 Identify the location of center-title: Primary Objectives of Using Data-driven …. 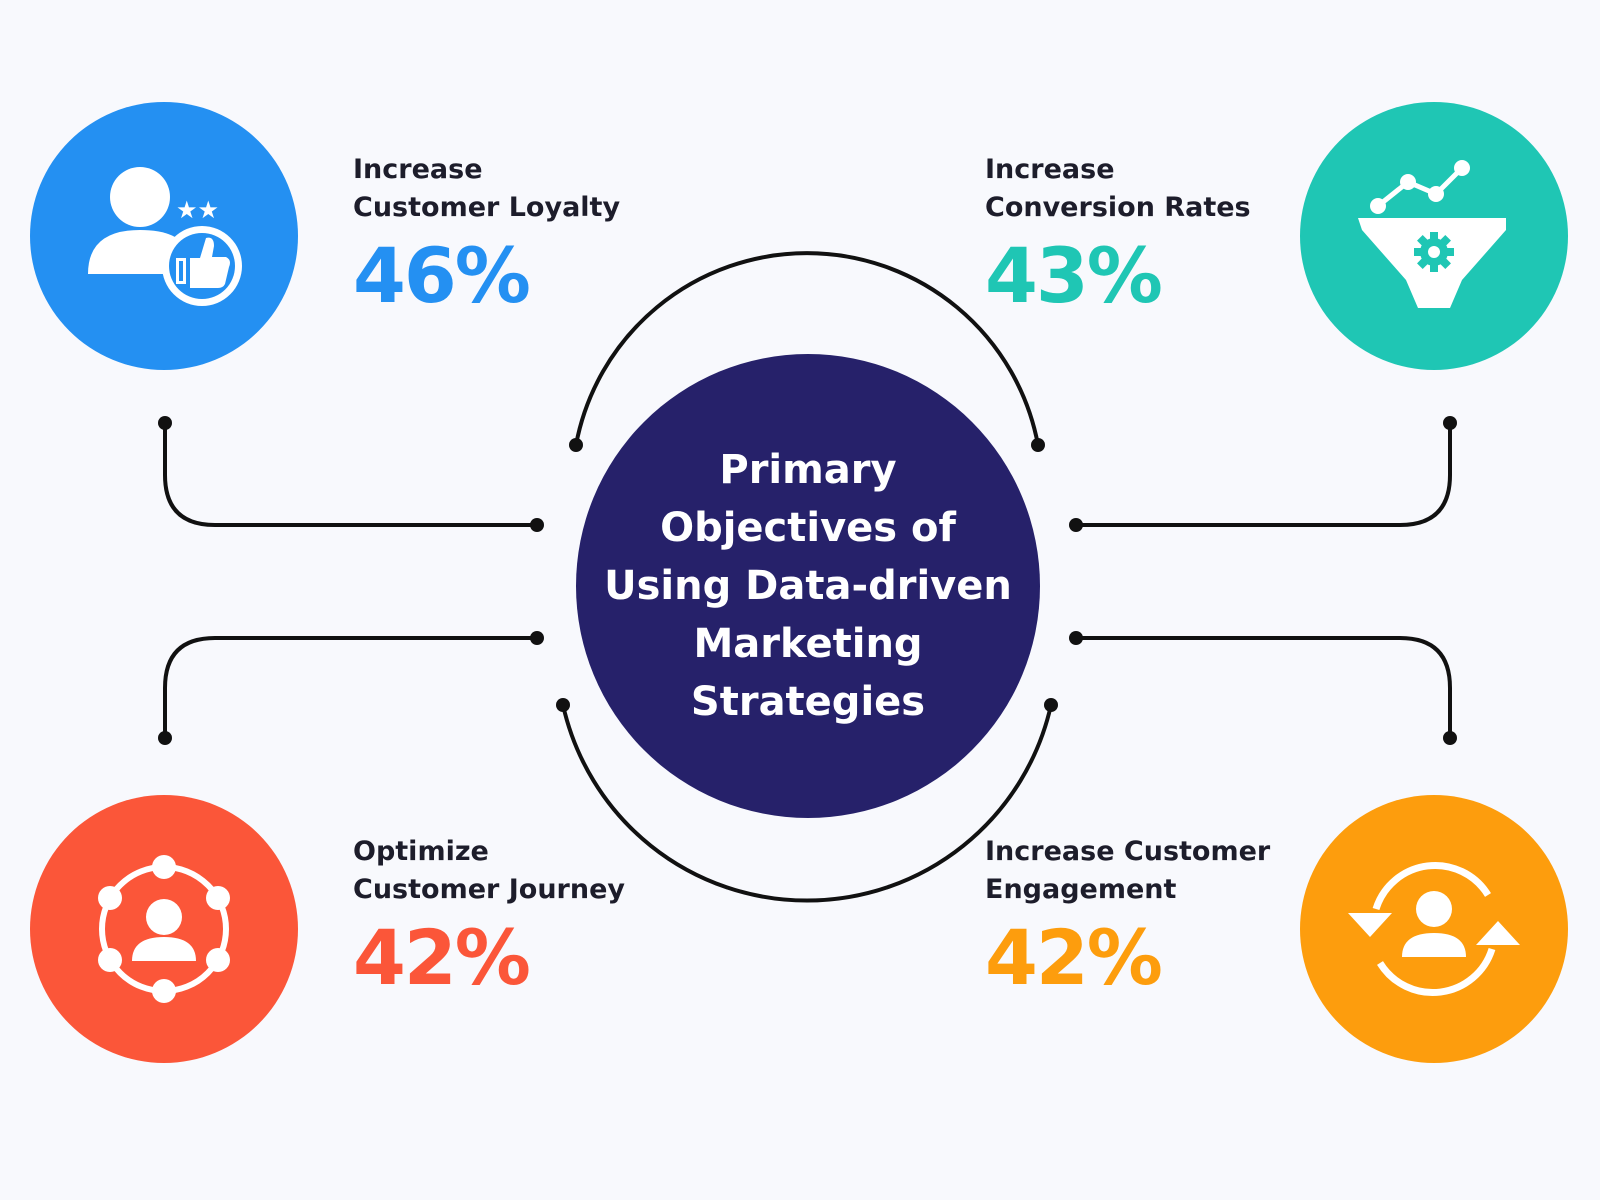
(808, 586).